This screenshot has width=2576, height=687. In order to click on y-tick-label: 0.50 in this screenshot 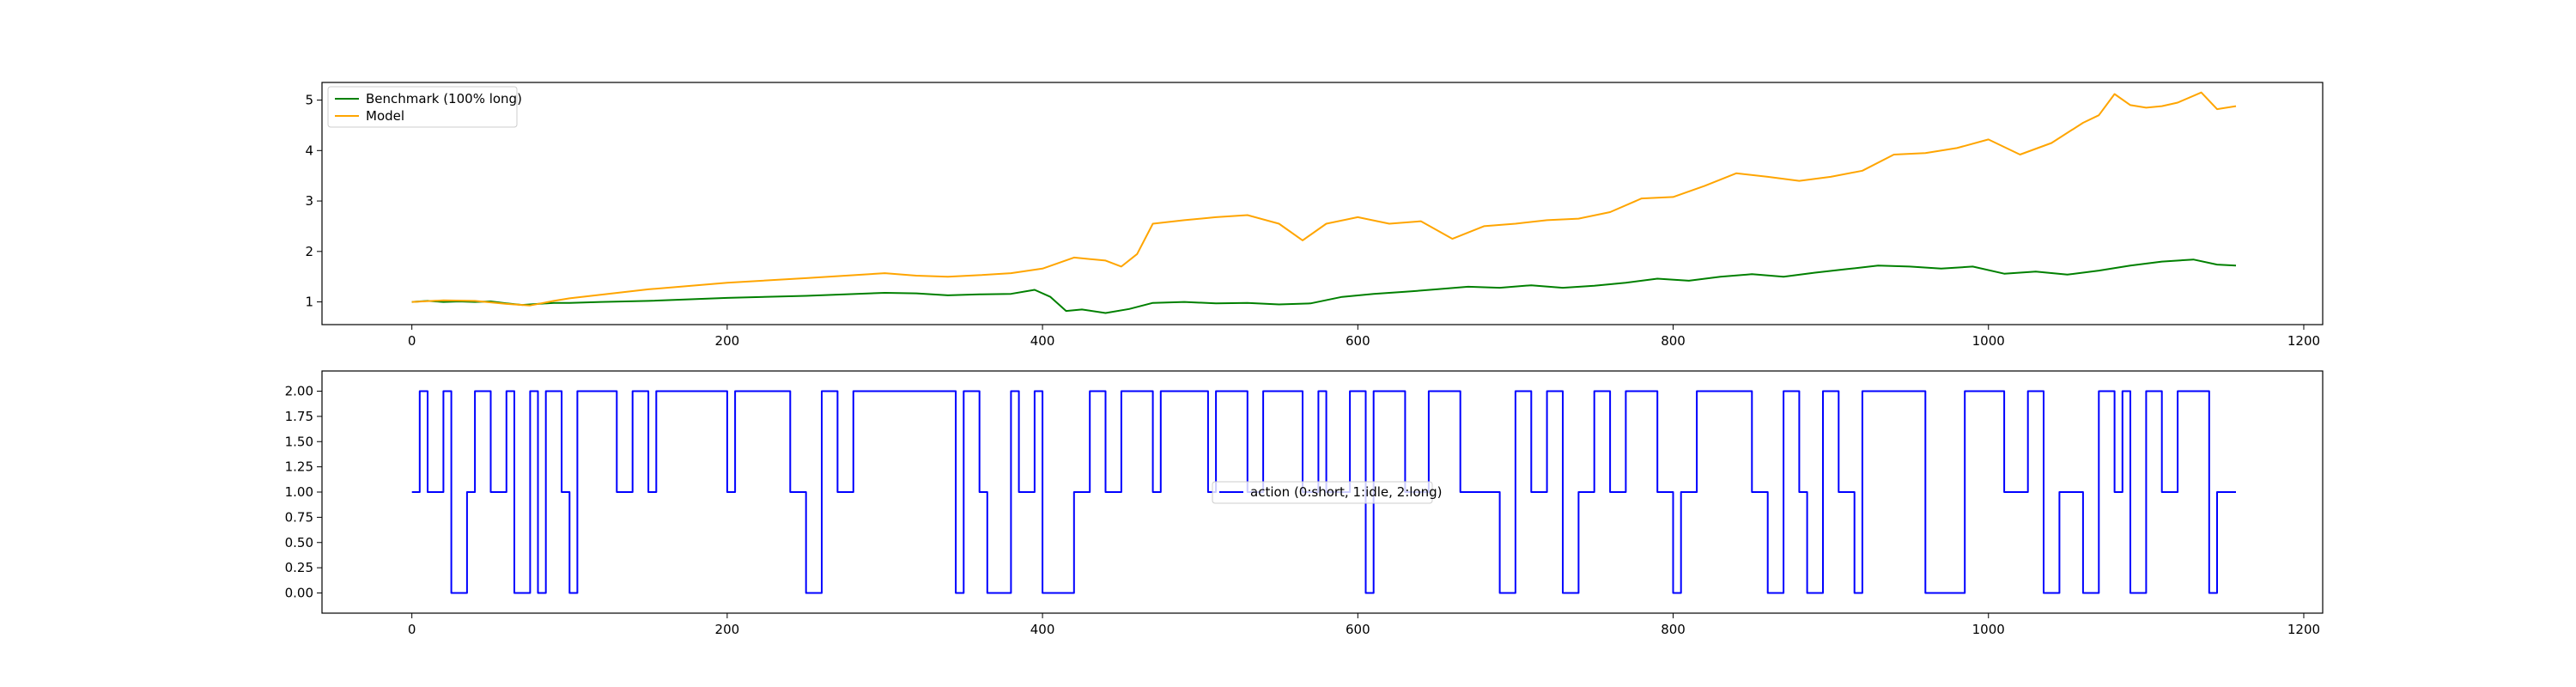, I will do `click(299, 542)`.